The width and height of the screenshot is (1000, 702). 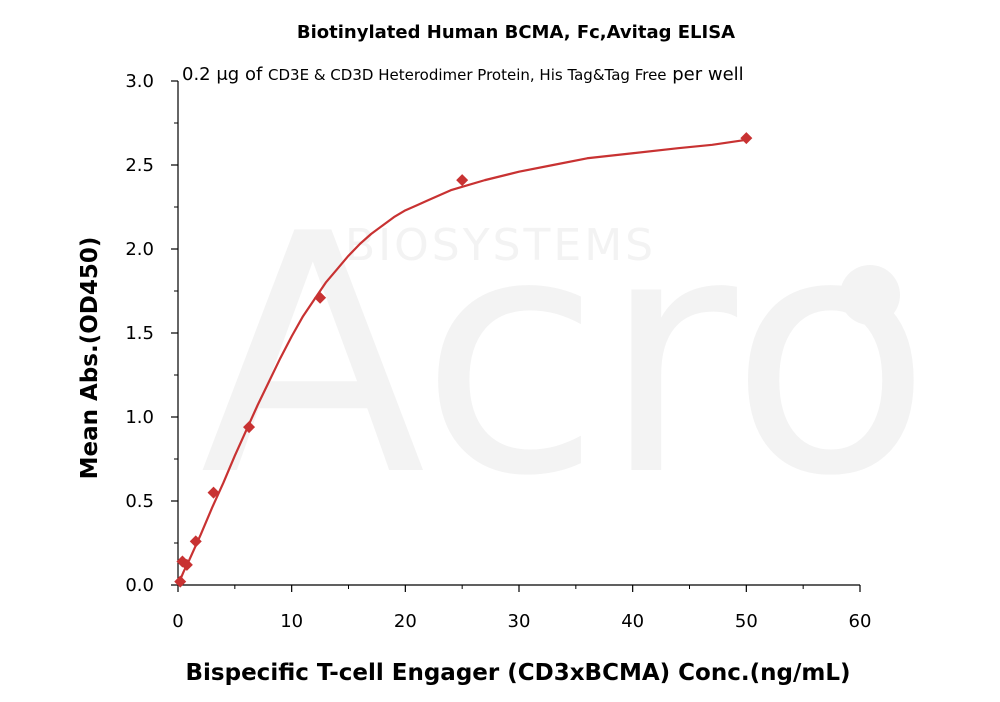 What do you see at coordinates (516, 32) in the screenshot?
I see `chart-title: Biotinylated Human BCMA, Fc,Avitag ELISA` at bounding box center [516, 32].